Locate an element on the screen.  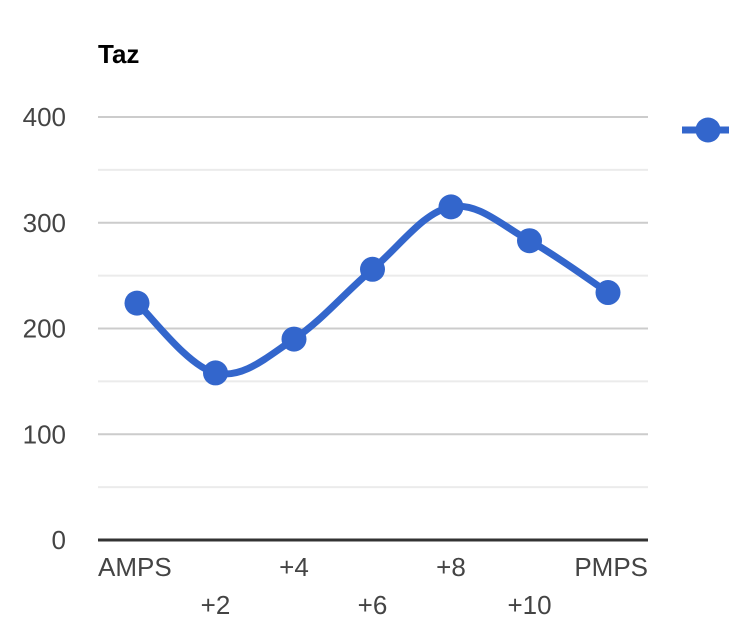
y-axis-ticks: 0 100 200 300 400 is located at coordinates (44, 328).